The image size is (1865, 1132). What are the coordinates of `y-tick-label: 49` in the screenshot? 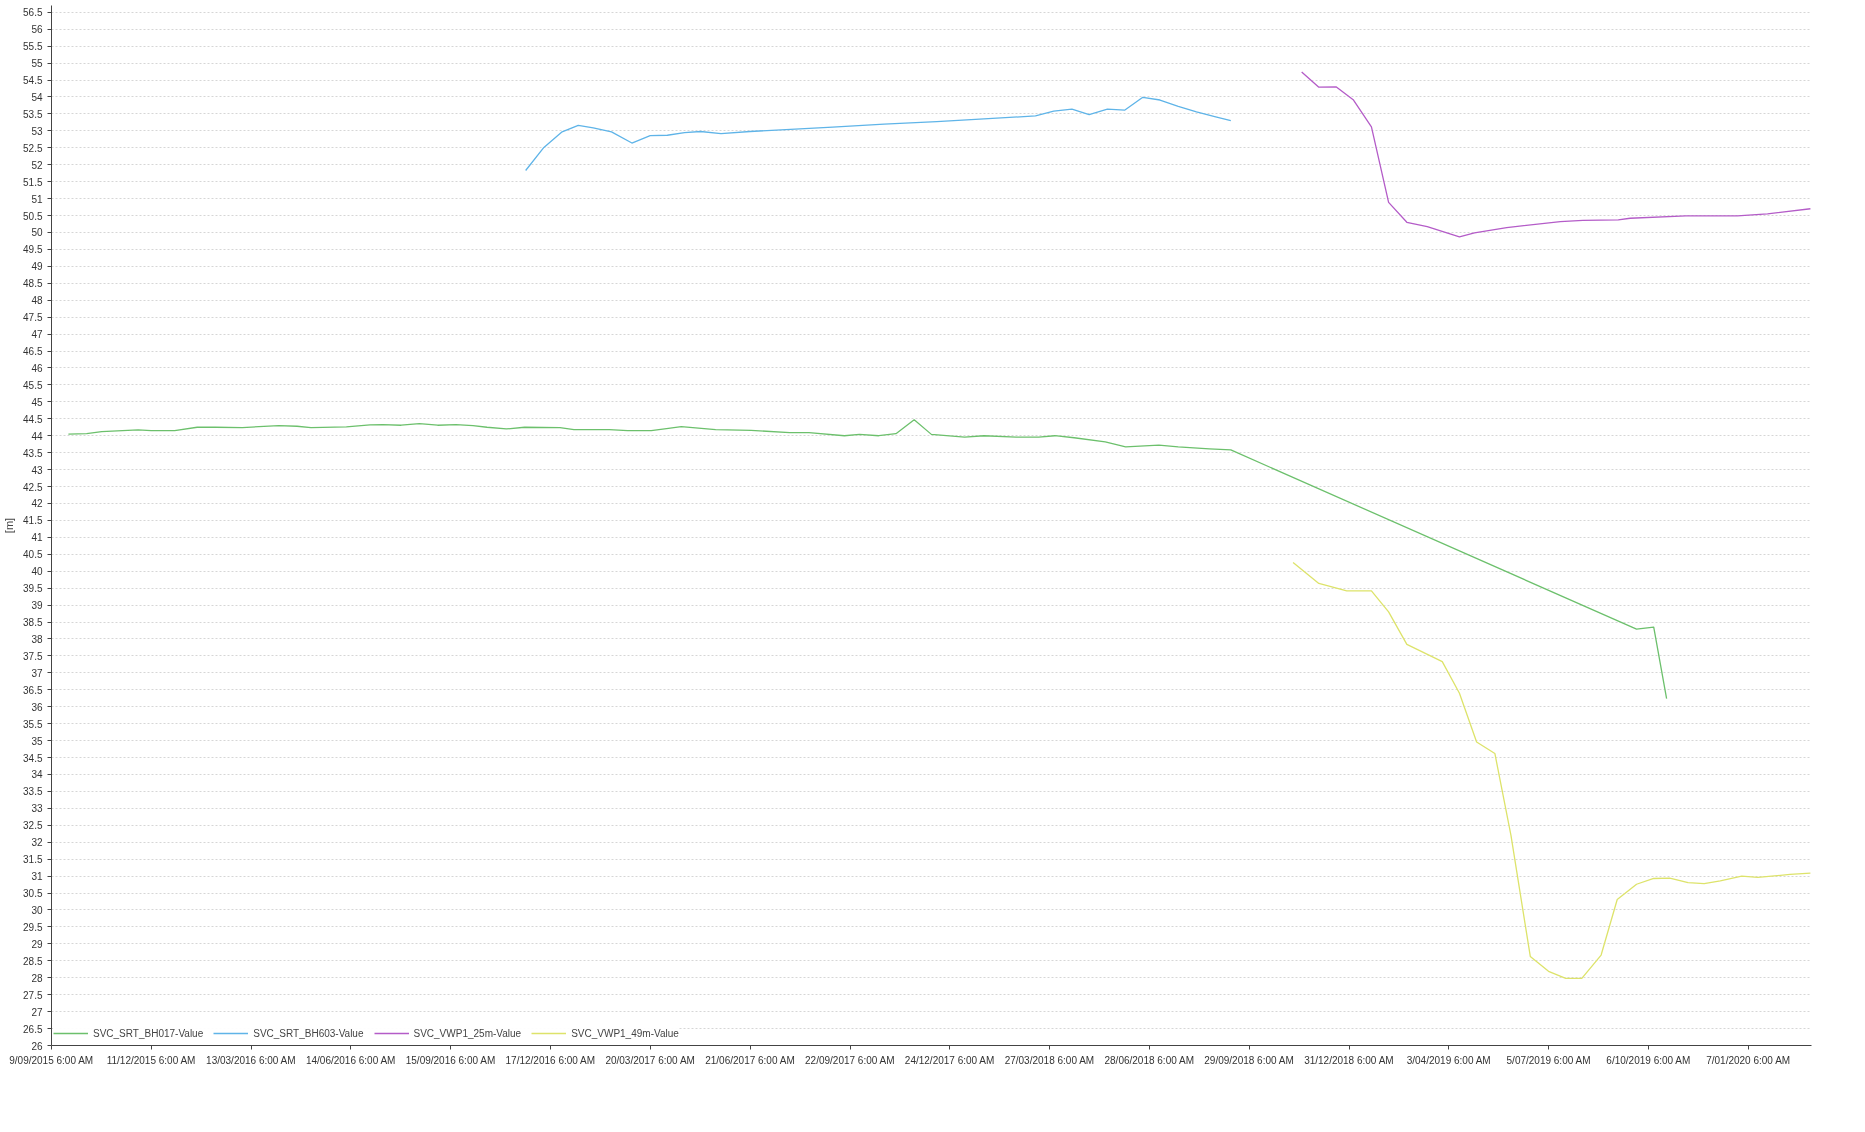 It's located at (37, 267).